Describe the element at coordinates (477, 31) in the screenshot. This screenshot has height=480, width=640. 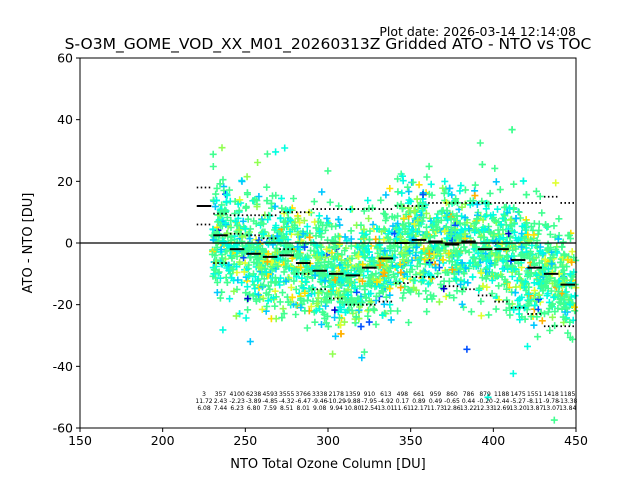
I see `plot-date-label: Plot date: 2026-03-14 12:14:08` at that location.